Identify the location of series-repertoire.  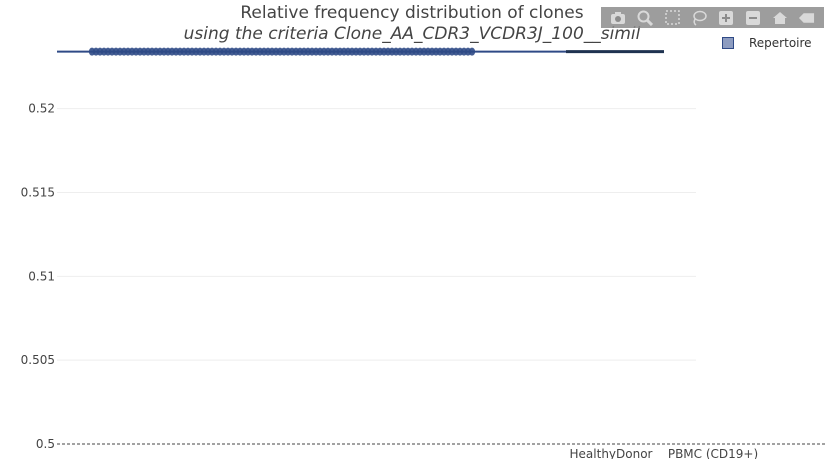
(360, 51).